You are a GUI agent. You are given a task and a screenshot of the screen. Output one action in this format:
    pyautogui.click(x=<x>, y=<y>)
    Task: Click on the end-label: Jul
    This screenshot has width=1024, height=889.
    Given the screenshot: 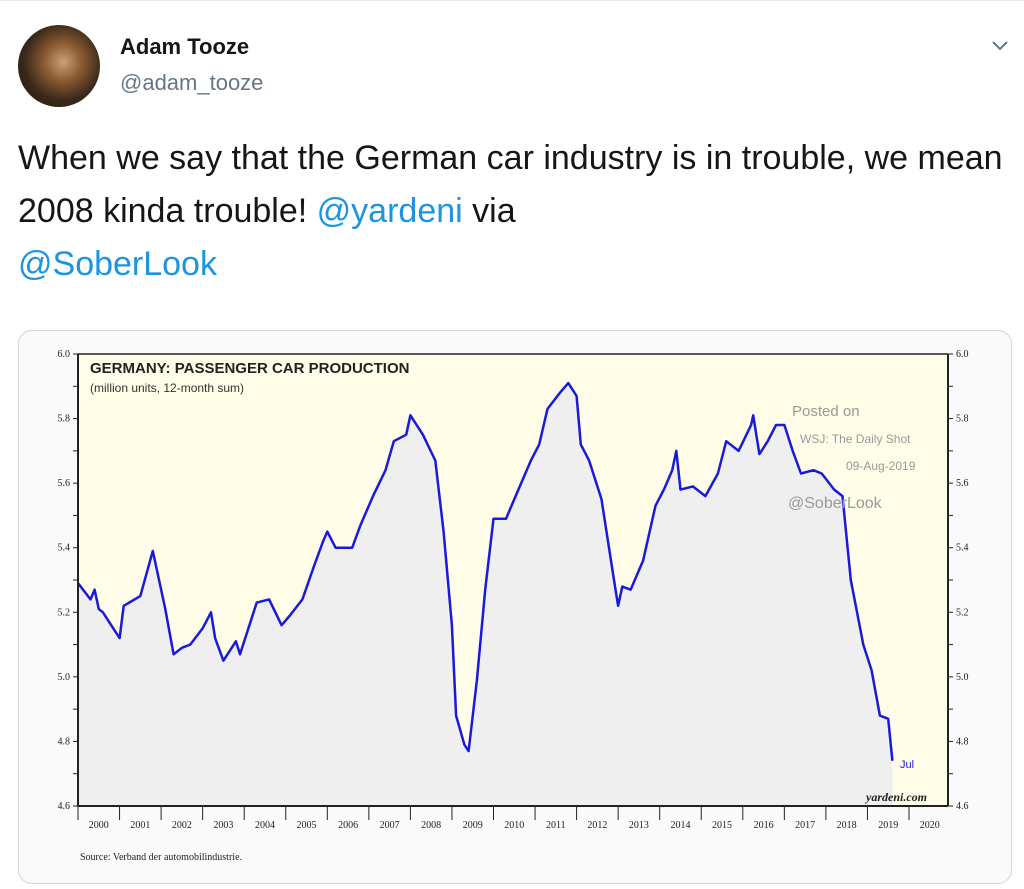 What is the action you would take?
    pyautogui.click(x=907, y=765)
    